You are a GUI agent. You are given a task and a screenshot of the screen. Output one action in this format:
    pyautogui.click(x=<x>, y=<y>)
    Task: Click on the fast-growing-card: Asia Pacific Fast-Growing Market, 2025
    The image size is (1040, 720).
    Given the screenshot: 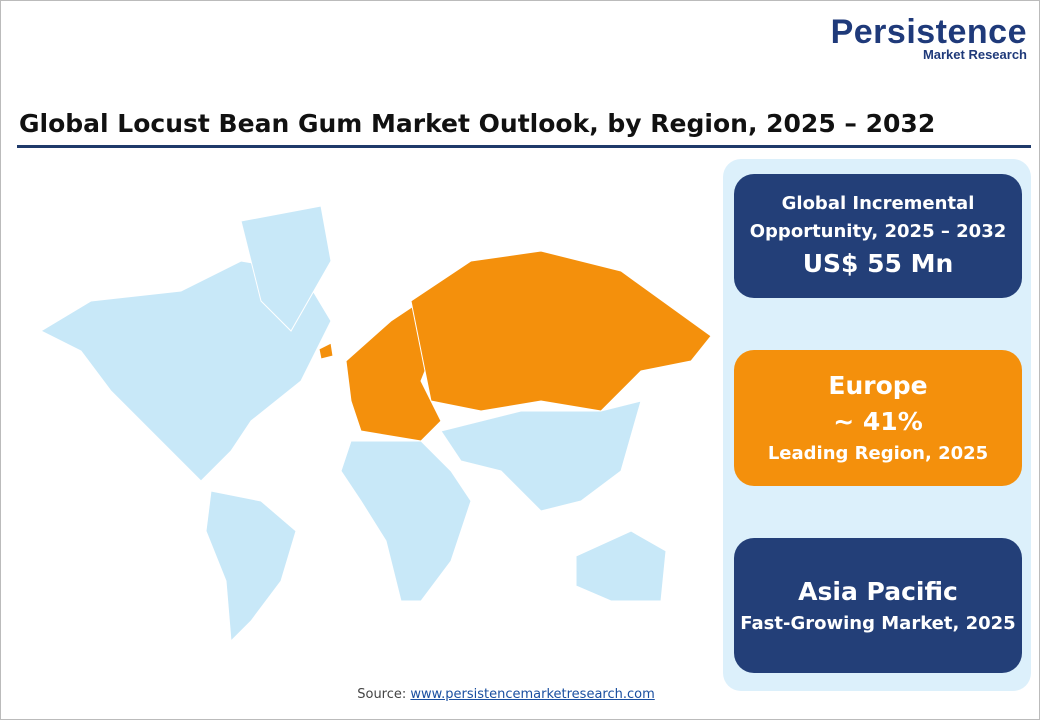 What is the action you would take?
    pyautogui.click(x=878, y=605)
    